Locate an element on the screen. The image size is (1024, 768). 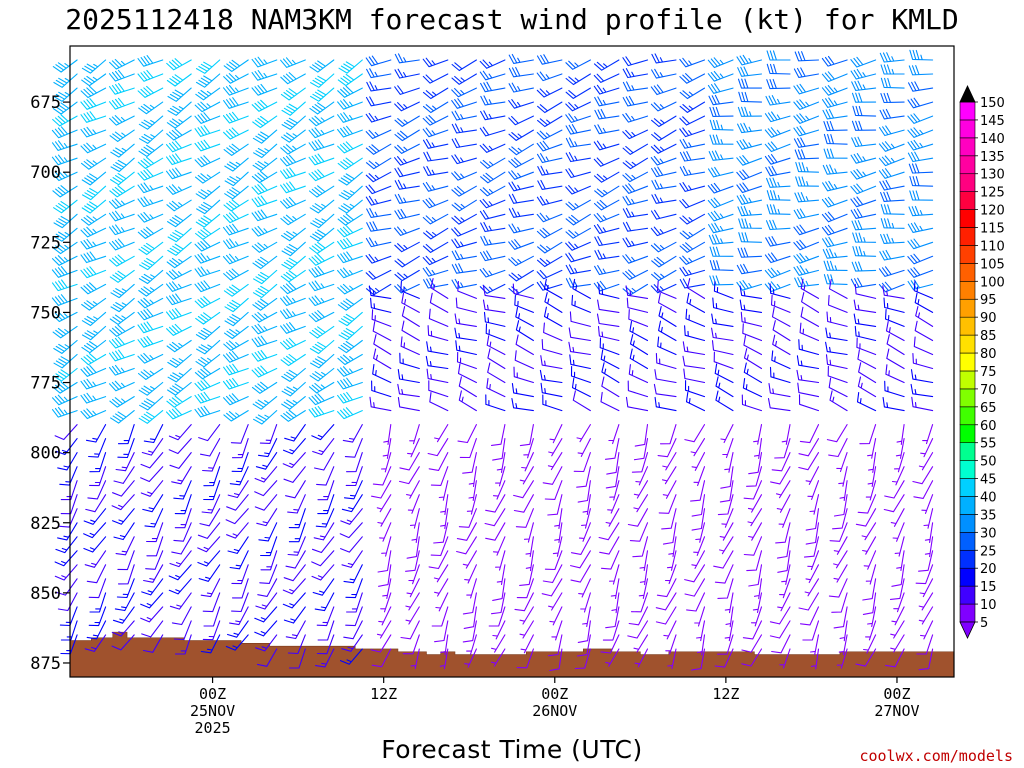
colorbar-label: 75 is located at coordinates (988, 372).